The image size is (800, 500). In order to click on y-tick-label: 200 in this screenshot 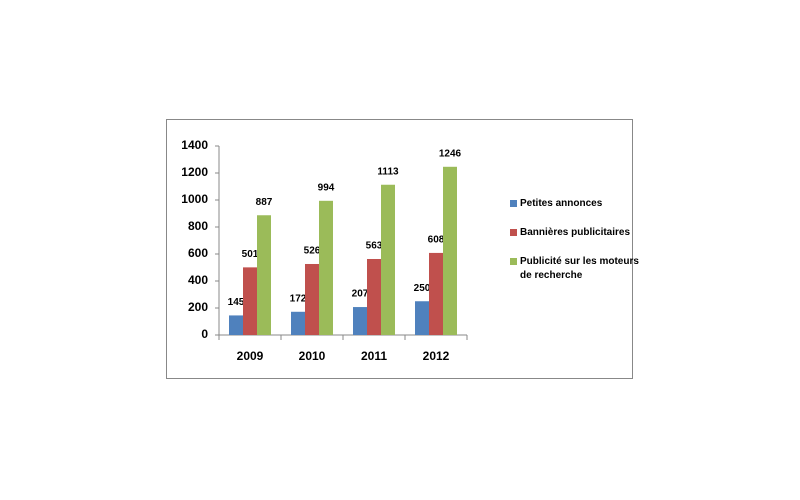, I will do `click(198, 307)`.